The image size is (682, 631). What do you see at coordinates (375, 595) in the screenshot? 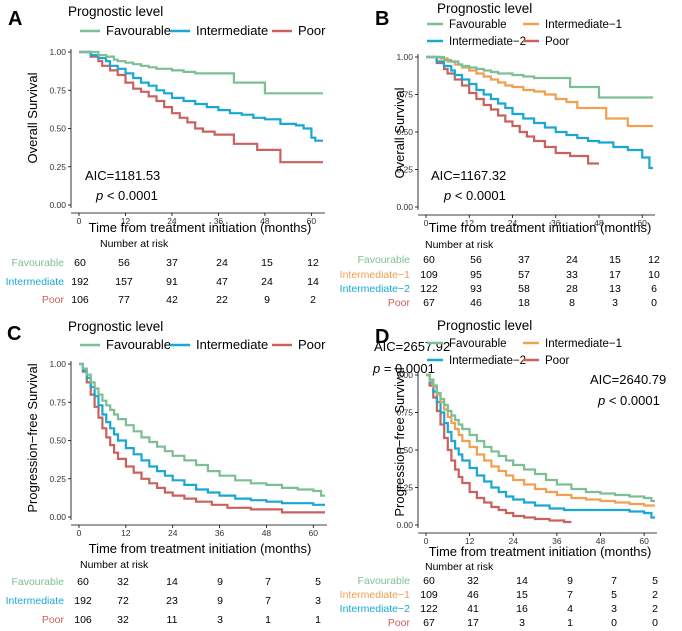
I see `risk-row-label: Intermediate−1` at bounding box center [375, 595].